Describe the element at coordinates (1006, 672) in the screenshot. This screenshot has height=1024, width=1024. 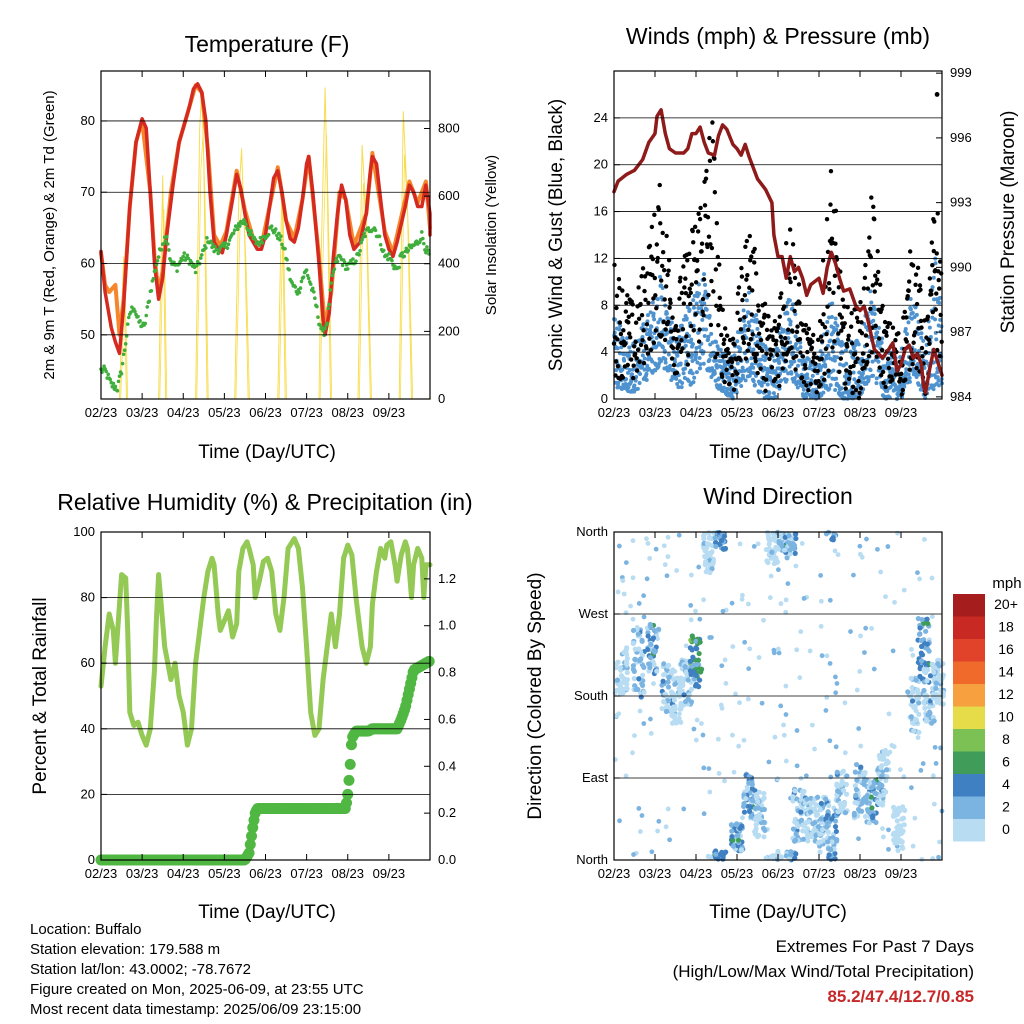
I see `colorbar-label: 14` at that location.